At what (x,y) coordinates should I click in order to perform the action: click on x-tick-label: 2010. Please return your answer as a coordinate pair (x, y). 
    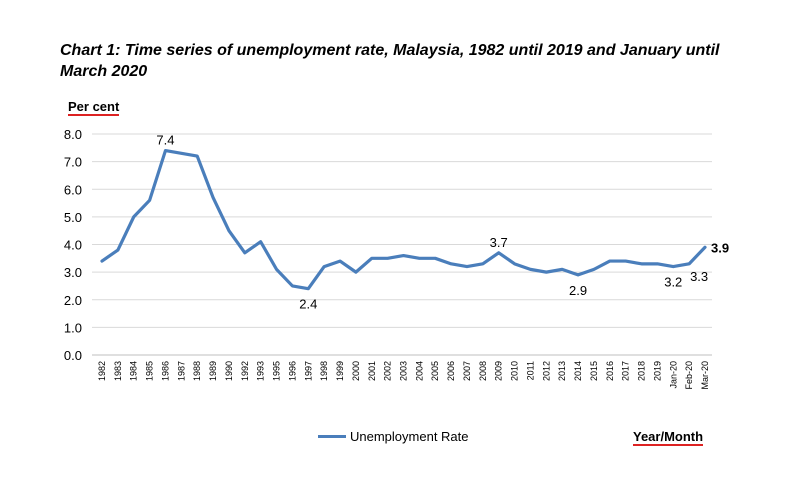
    Looking at the image, I should click on (515, 371).